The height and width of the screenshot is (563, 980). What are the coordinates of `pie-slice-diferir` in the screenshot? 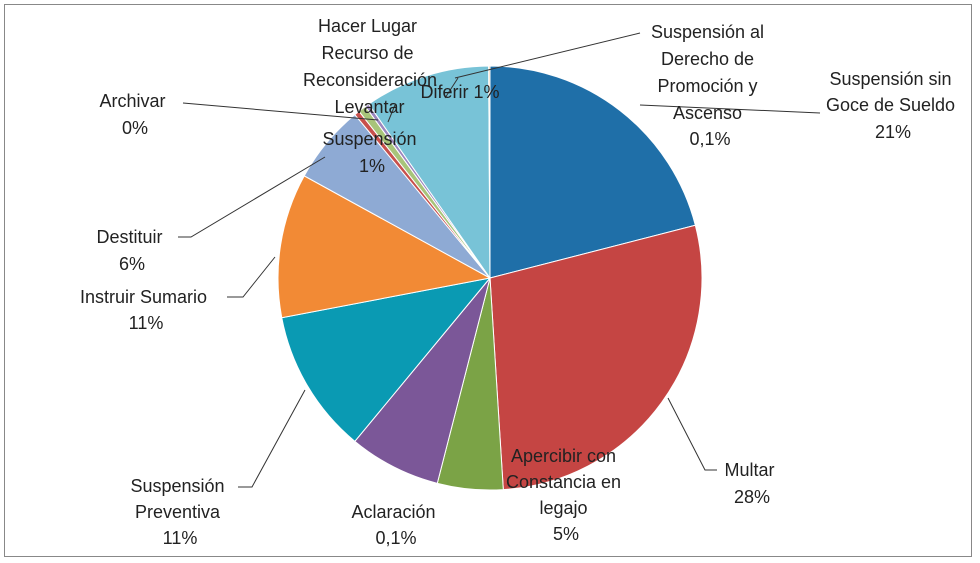 It's located at (429, 172).